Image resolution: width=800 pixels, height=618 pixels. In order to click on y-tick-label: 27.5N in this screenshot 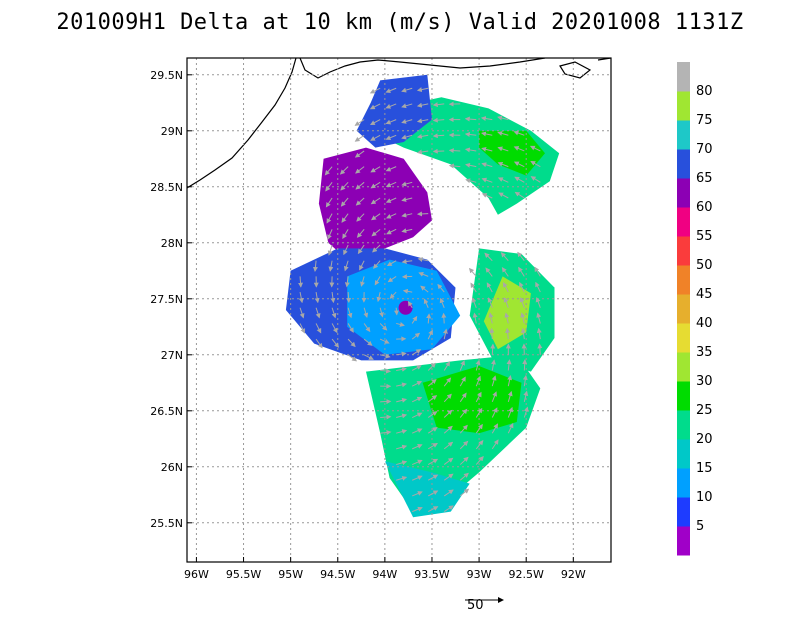, I will do `click(166, 299)`.